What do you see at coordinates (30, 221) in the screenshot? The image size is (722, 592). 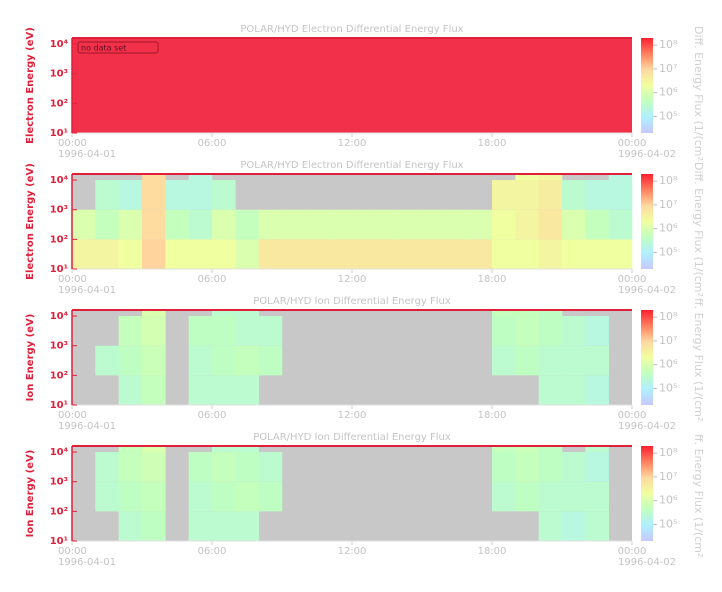 I see `y-axis-label: Electron Energy (eV)` at bounding box center [30, 221].